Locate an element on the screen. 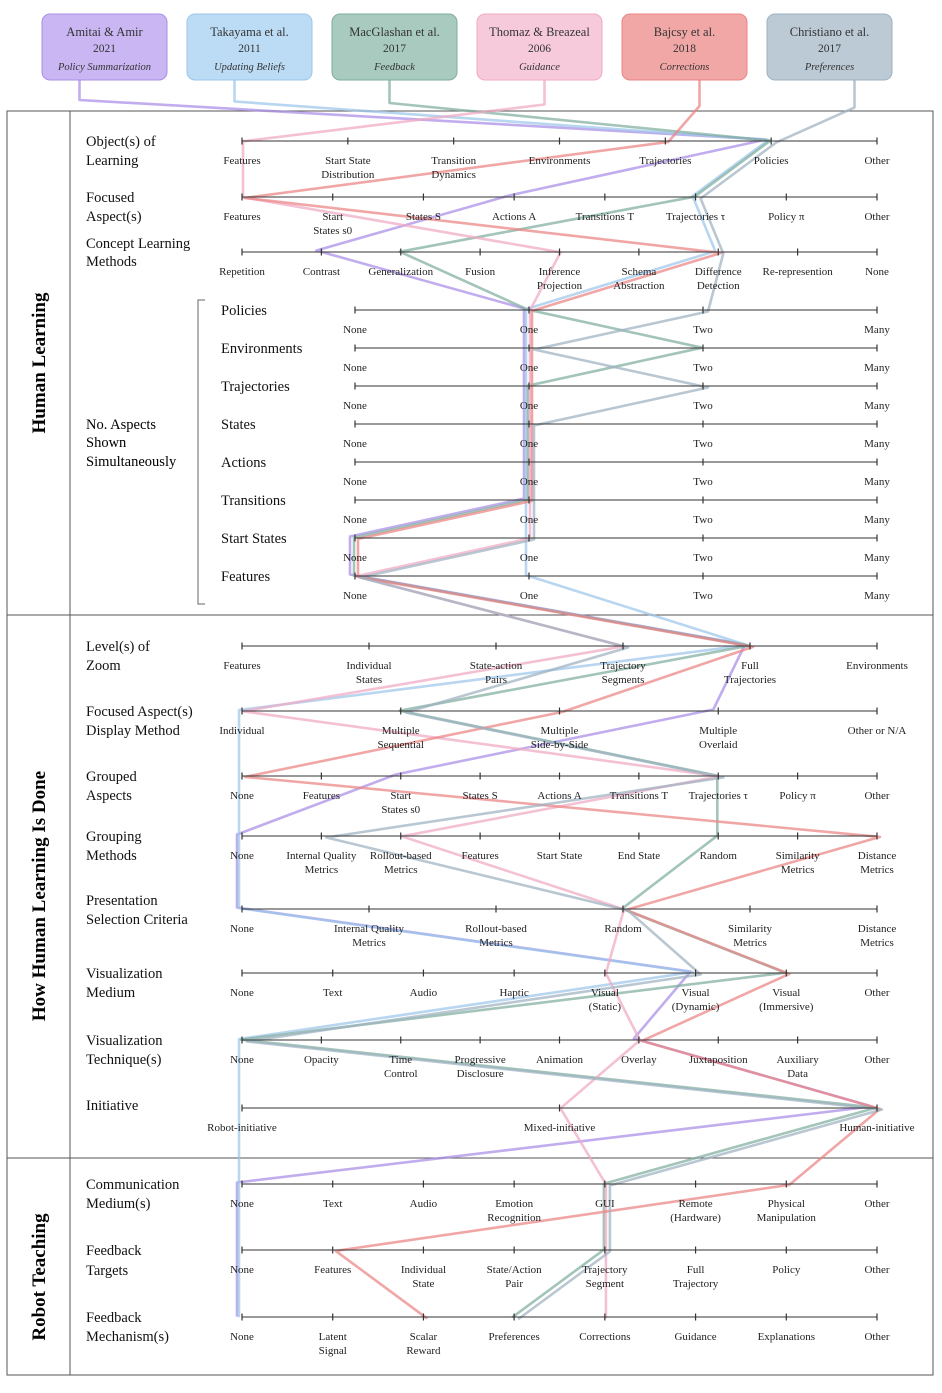 The width and height of the screenshot is (942, 1393). axis-value-label: Similarity is located at coordinates (750, 929).